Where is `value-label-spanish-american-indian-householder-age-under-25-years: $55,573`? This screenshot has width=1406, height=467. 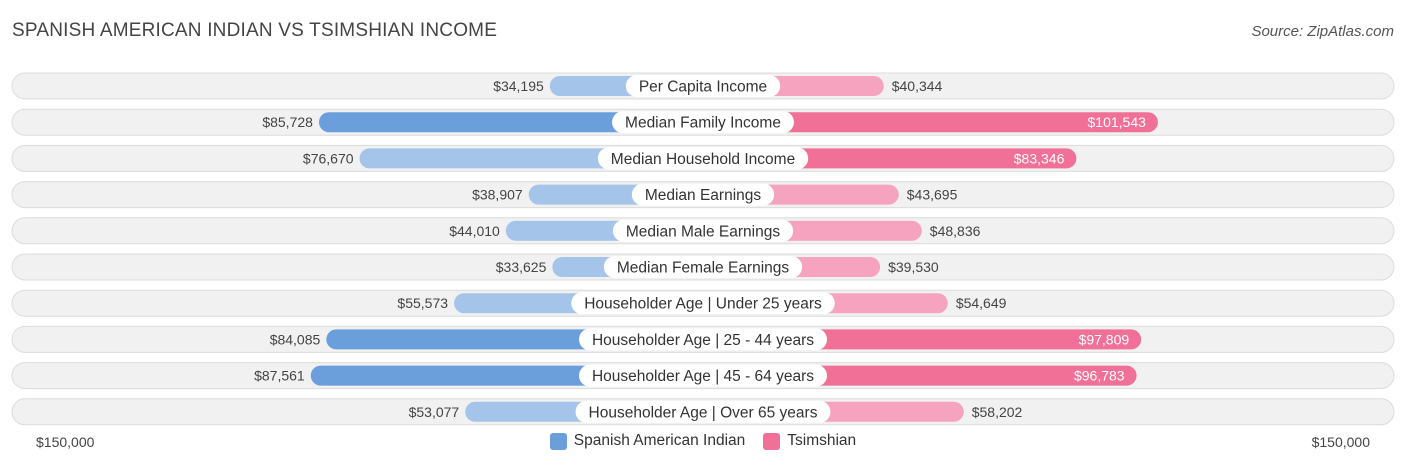 value-label-spanish-american-indian-householder-age-under-25-years: $55,573 is located at coordinates (422, 303).